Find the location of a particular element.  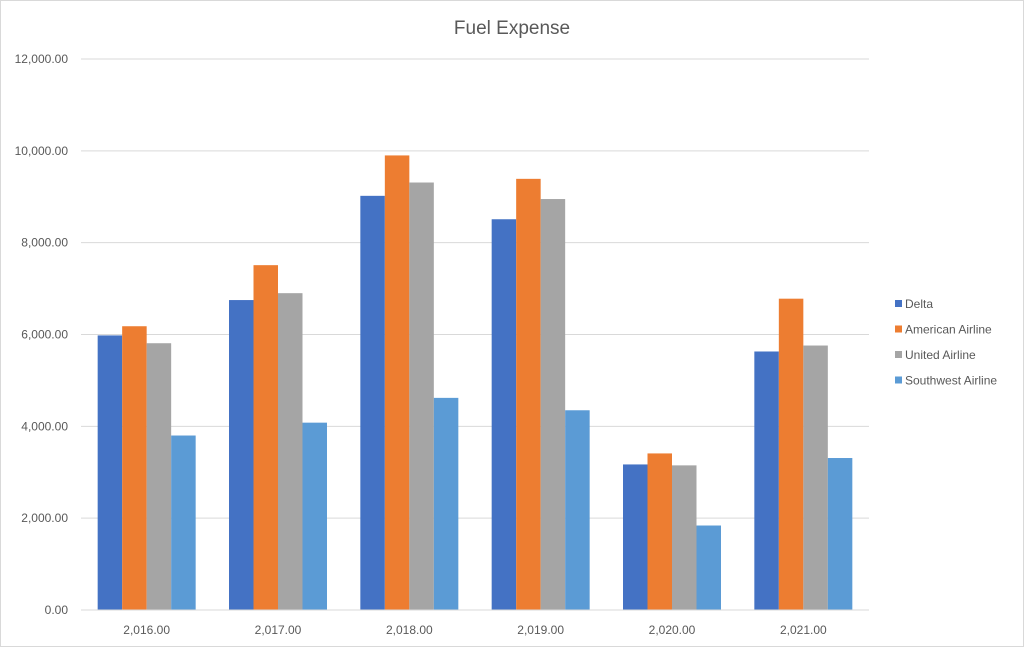

legend-label: American Airline is located at coordinates (948, 330).